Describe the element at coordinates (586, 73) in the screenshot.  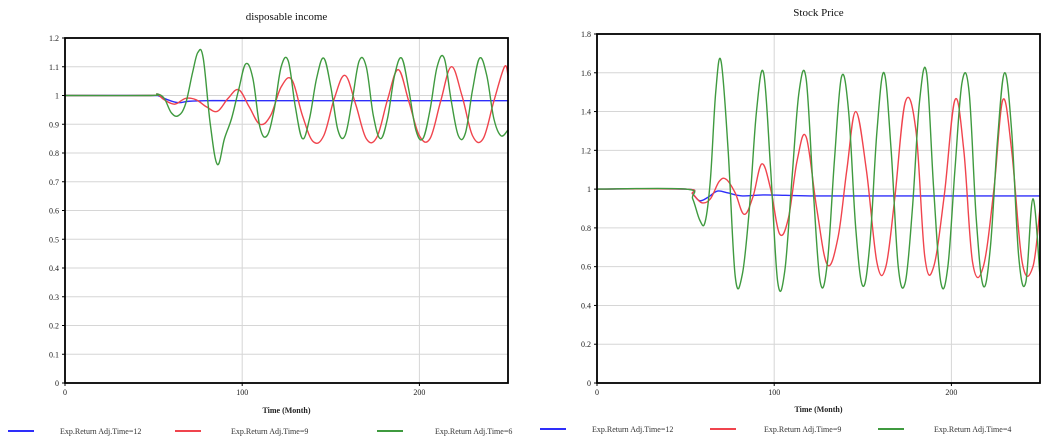
I see `y-tick-label: 1.6` at that location.